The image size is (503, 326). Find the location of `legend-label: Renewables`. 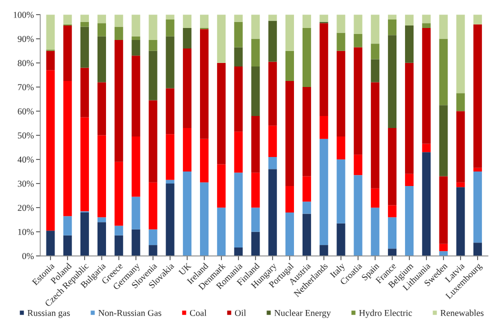

legend-label: Renewables is located at coordinates (462, 313).